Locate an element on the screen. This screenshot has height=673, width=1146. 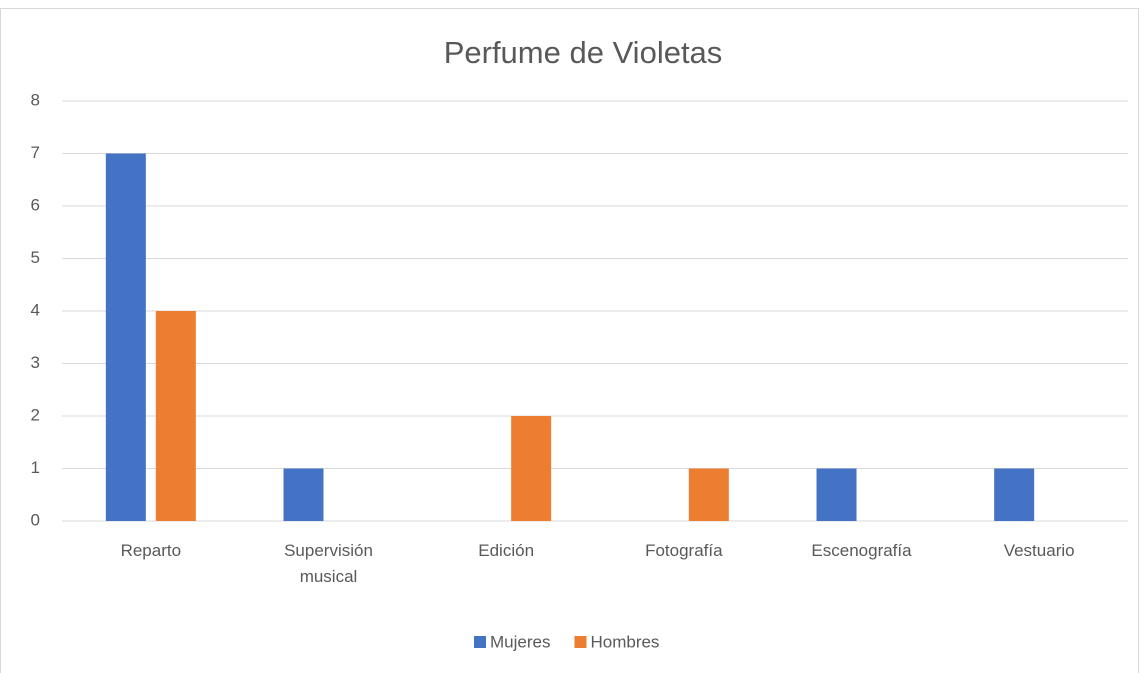
y-tick-label: 8 is located at coordinates (35, 99).